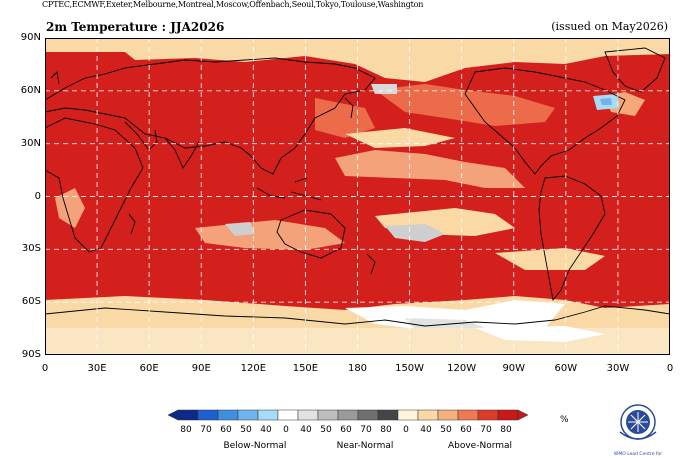 This screenshot has width=686, height=458. What do you see at coordinates (135, 27) in the screenshot?
I see `map-title: 2m Temperature : JJA2026` at bounding box center [135, 27].